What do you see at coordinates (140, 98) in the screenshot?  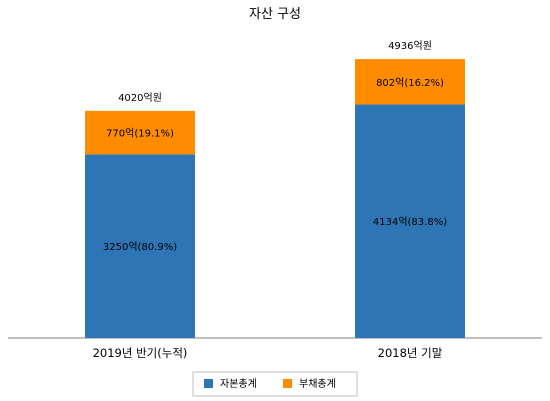 I see `total-label-0: 4020억원` at bounding box center [140, 98].